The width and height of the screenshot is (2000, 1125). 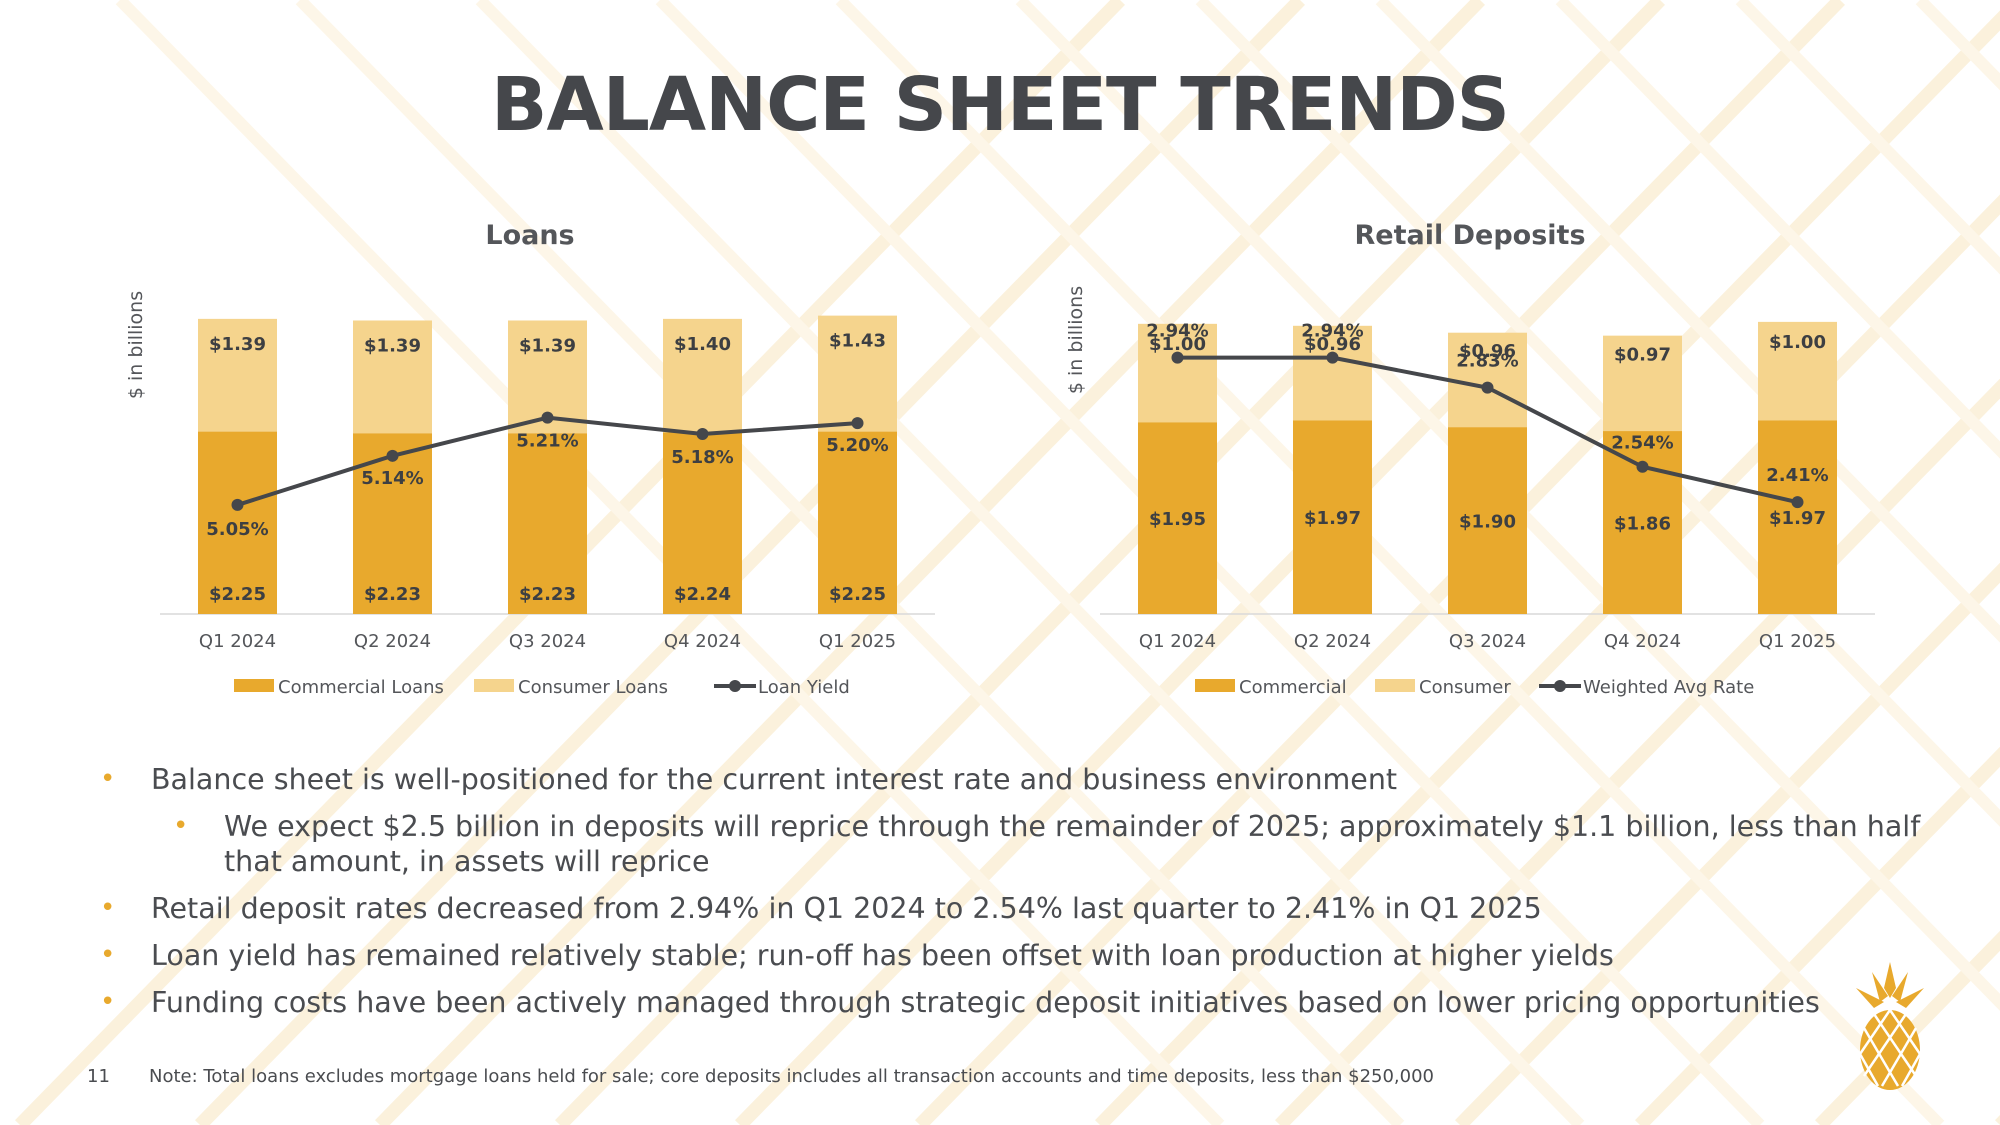 What do you see at coordinates (1668, 687) in the screenshot?
I see `legend-label: Weighted Avg Rate` at bounding box center [1668, 687].